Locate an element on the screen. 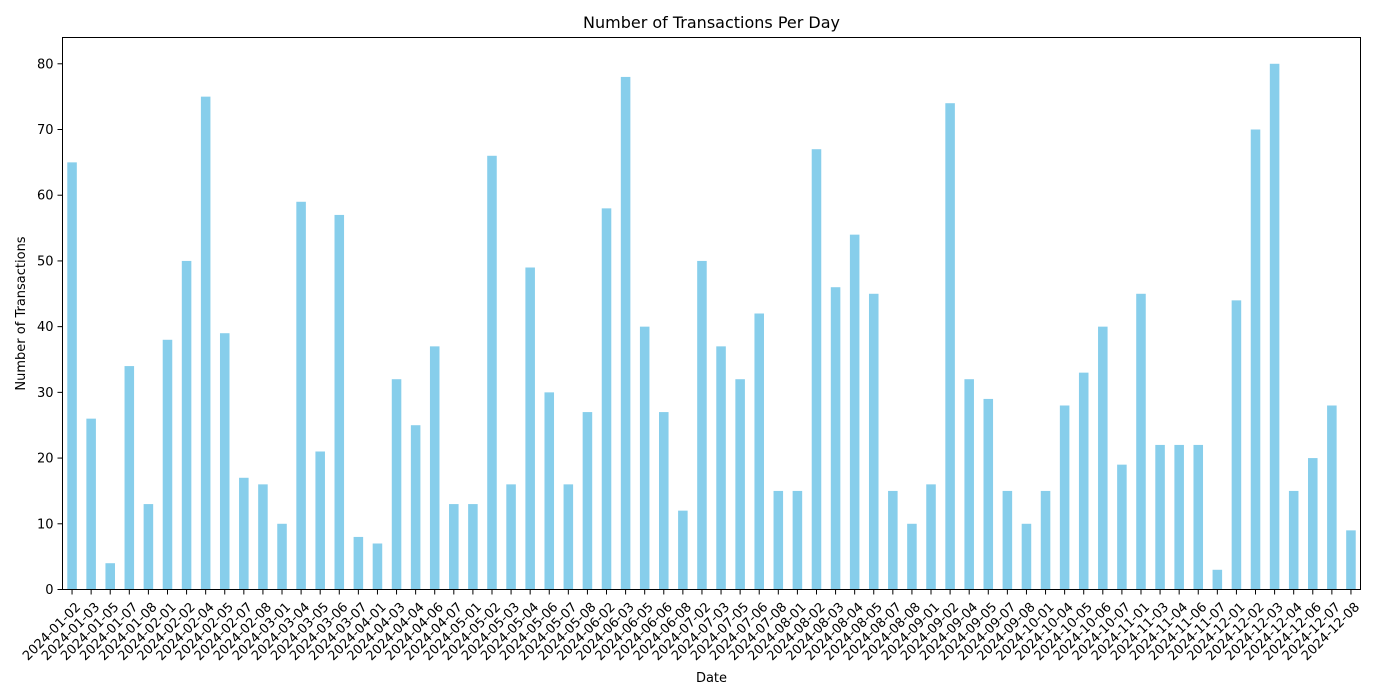 The width and height of the screenshot is (1400, 700). chart-title: Number of Transactions Per Day is located at coordinates (711, 22).